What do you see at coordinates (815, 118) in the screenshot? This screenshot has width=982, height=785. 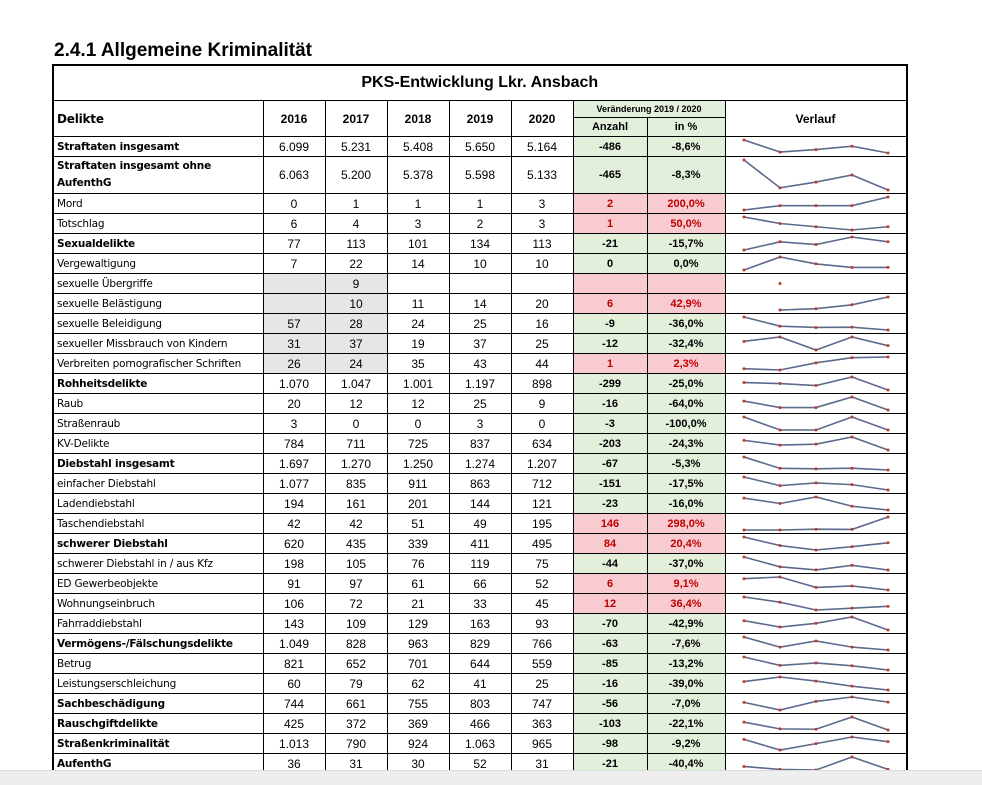 I see `header-verlauf: Verlauf` at bounding box center [815, 118].